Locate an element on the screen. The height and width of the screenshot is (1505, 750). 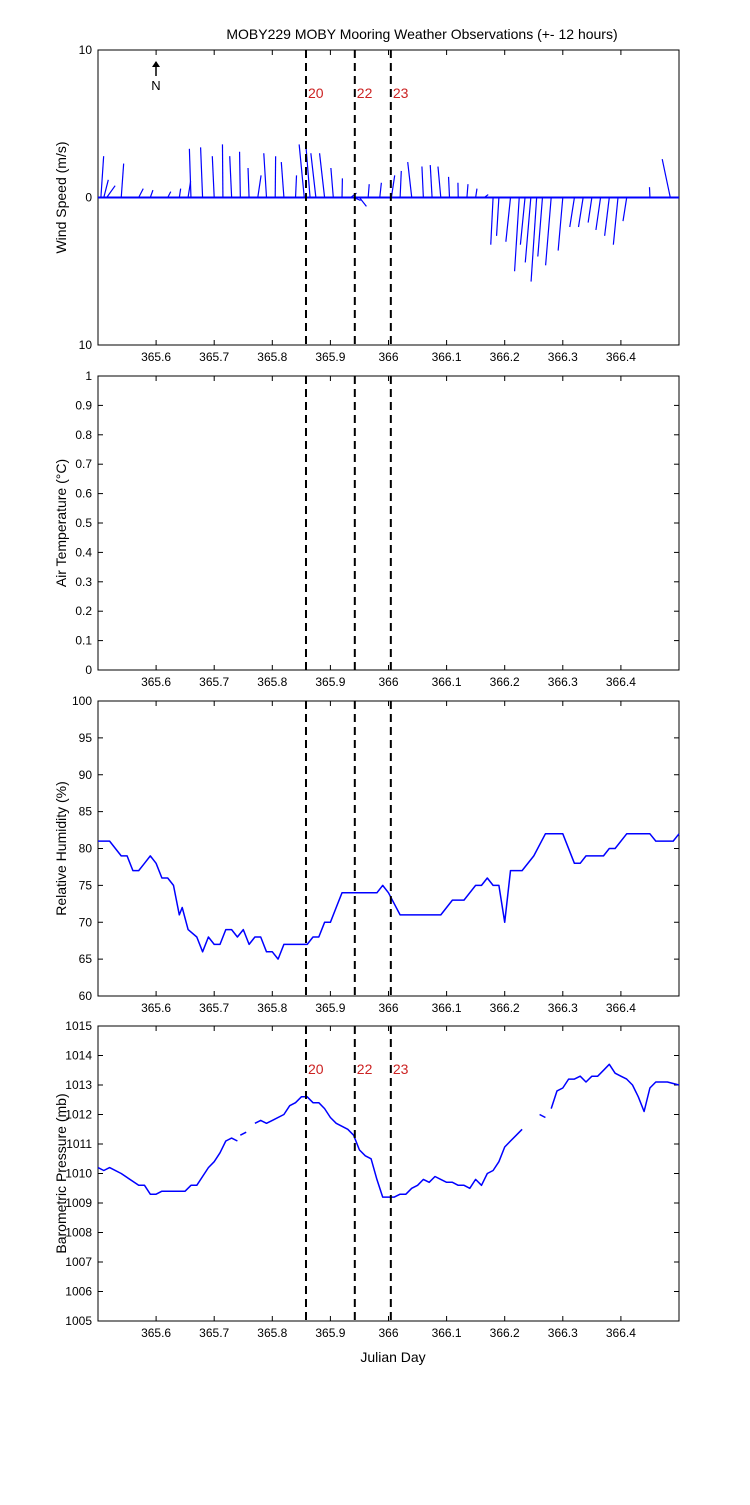
y-tick-label: 0.2 is located at coordinates (83, 611).